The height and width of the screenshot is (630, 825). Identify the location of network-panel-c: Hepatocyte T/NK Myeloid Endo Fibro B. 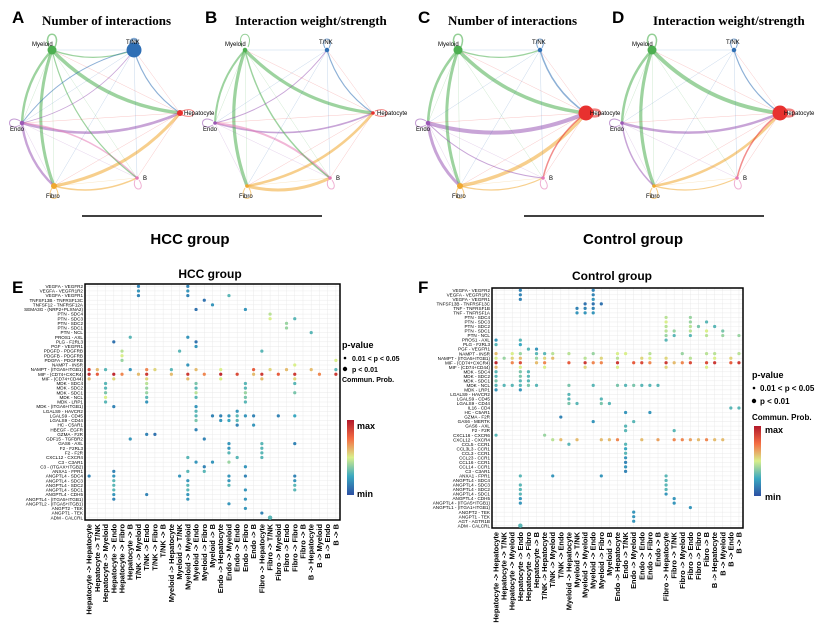
(518, 116).